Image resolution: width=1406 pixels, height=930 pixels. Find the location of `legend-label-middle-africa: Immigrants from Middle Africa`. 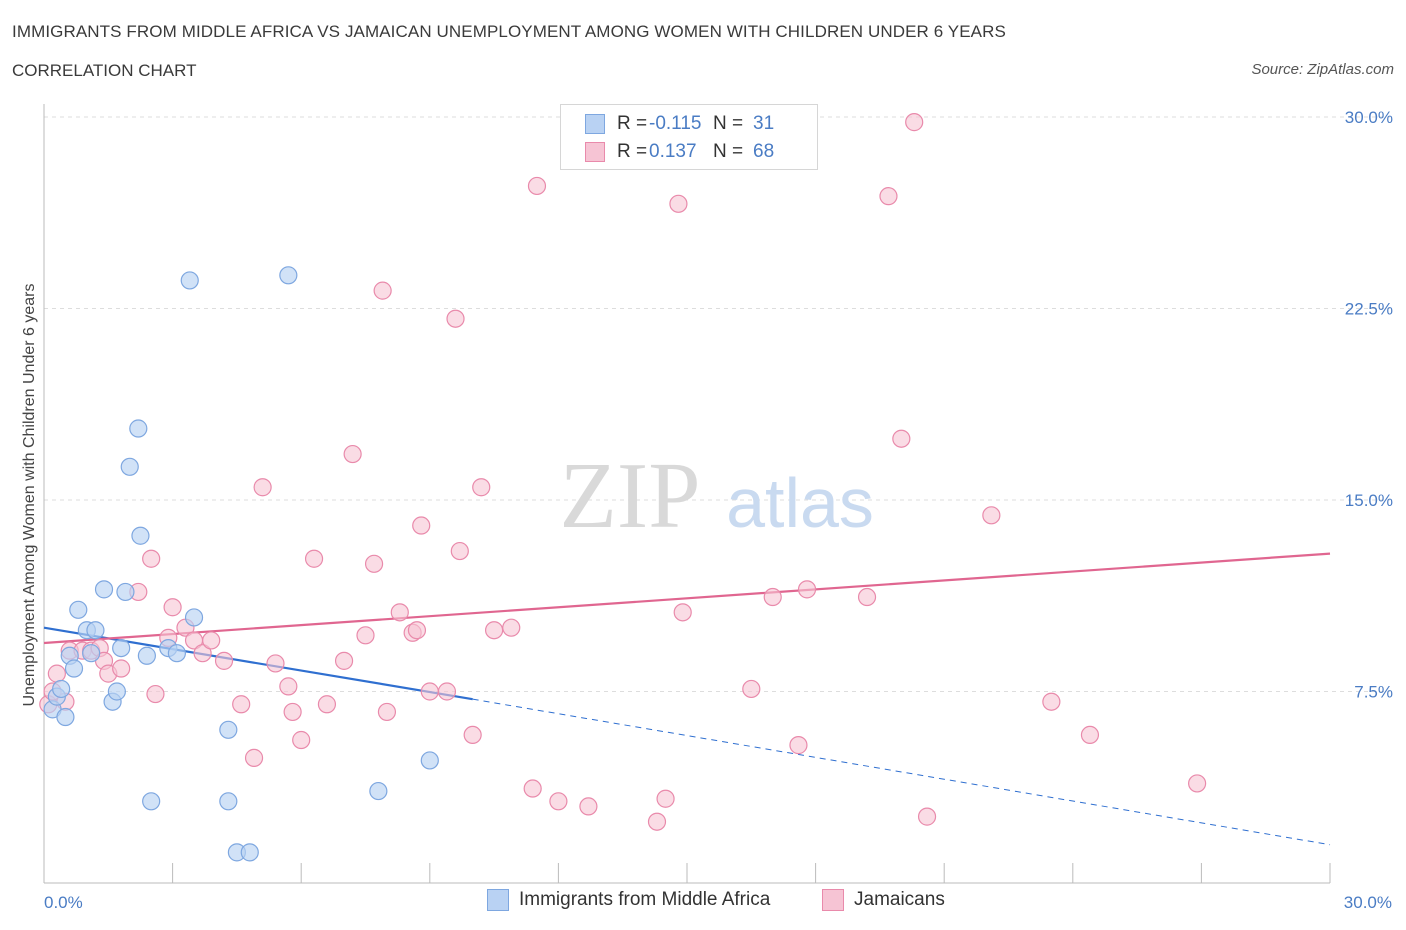

legend-label-middle-africa: Immigrants from Middle Africa is located at coordinates (645, 899).